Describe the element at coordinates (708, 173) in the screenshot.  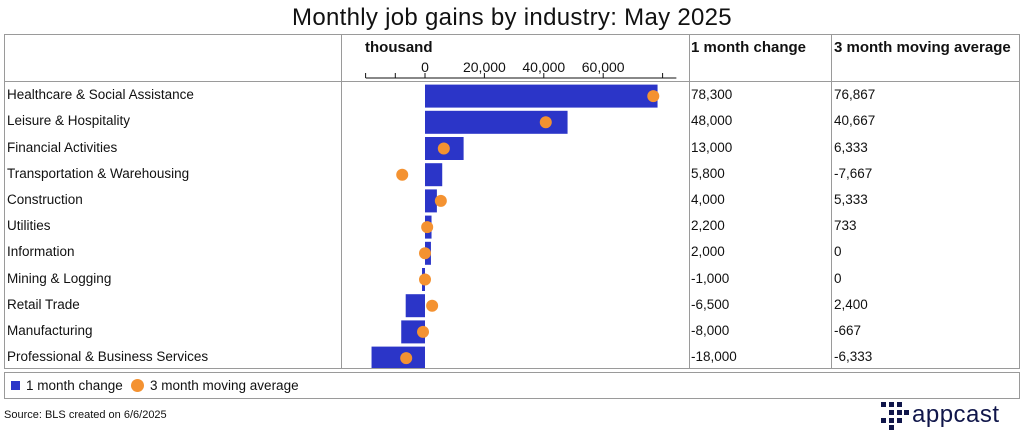
I see `one-month-value: 5,800` at that location.